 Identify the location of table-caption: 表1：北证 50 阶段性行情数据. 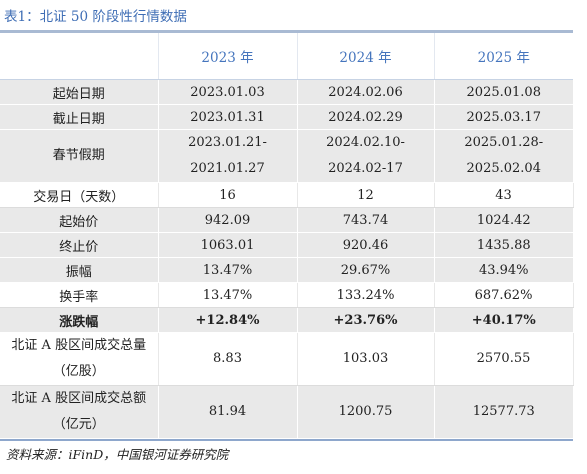
(95, 17).